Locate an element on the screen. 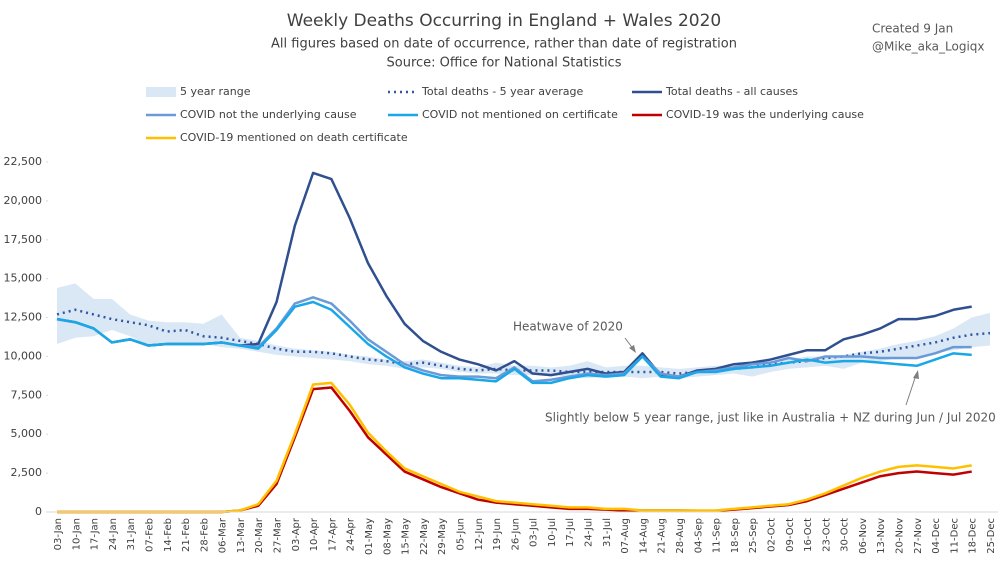 The width and height of the screenshot is (1008, 567). x-tick-label: 20-Nov is located at coordinates (900, 536).